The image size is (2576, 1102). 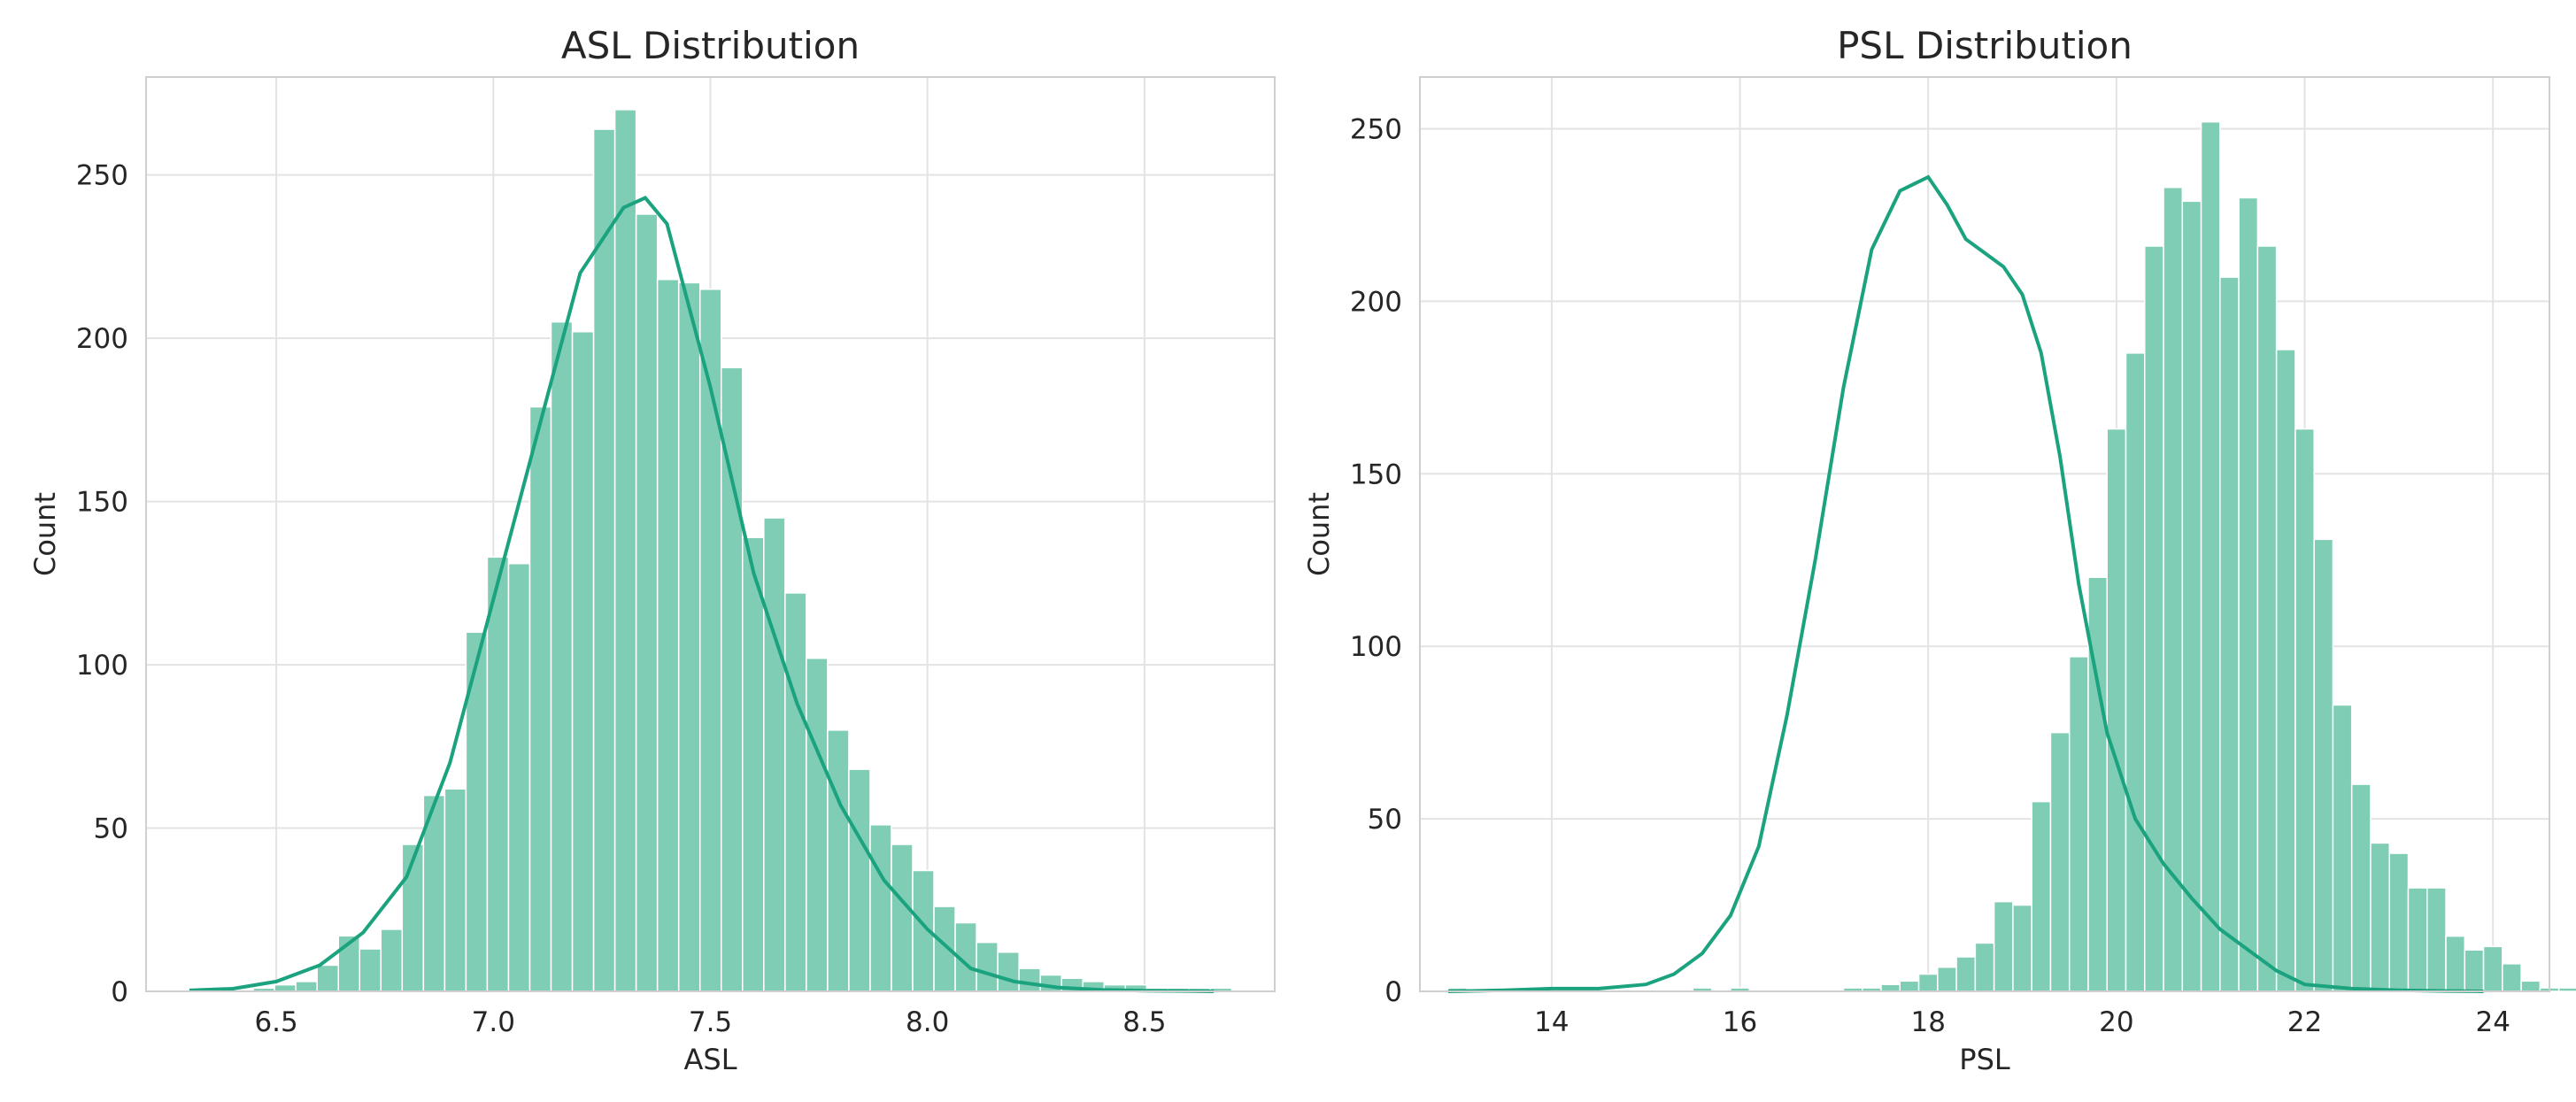 I want to click on x-tick-label: 24, so click(x=2492, y=1022).